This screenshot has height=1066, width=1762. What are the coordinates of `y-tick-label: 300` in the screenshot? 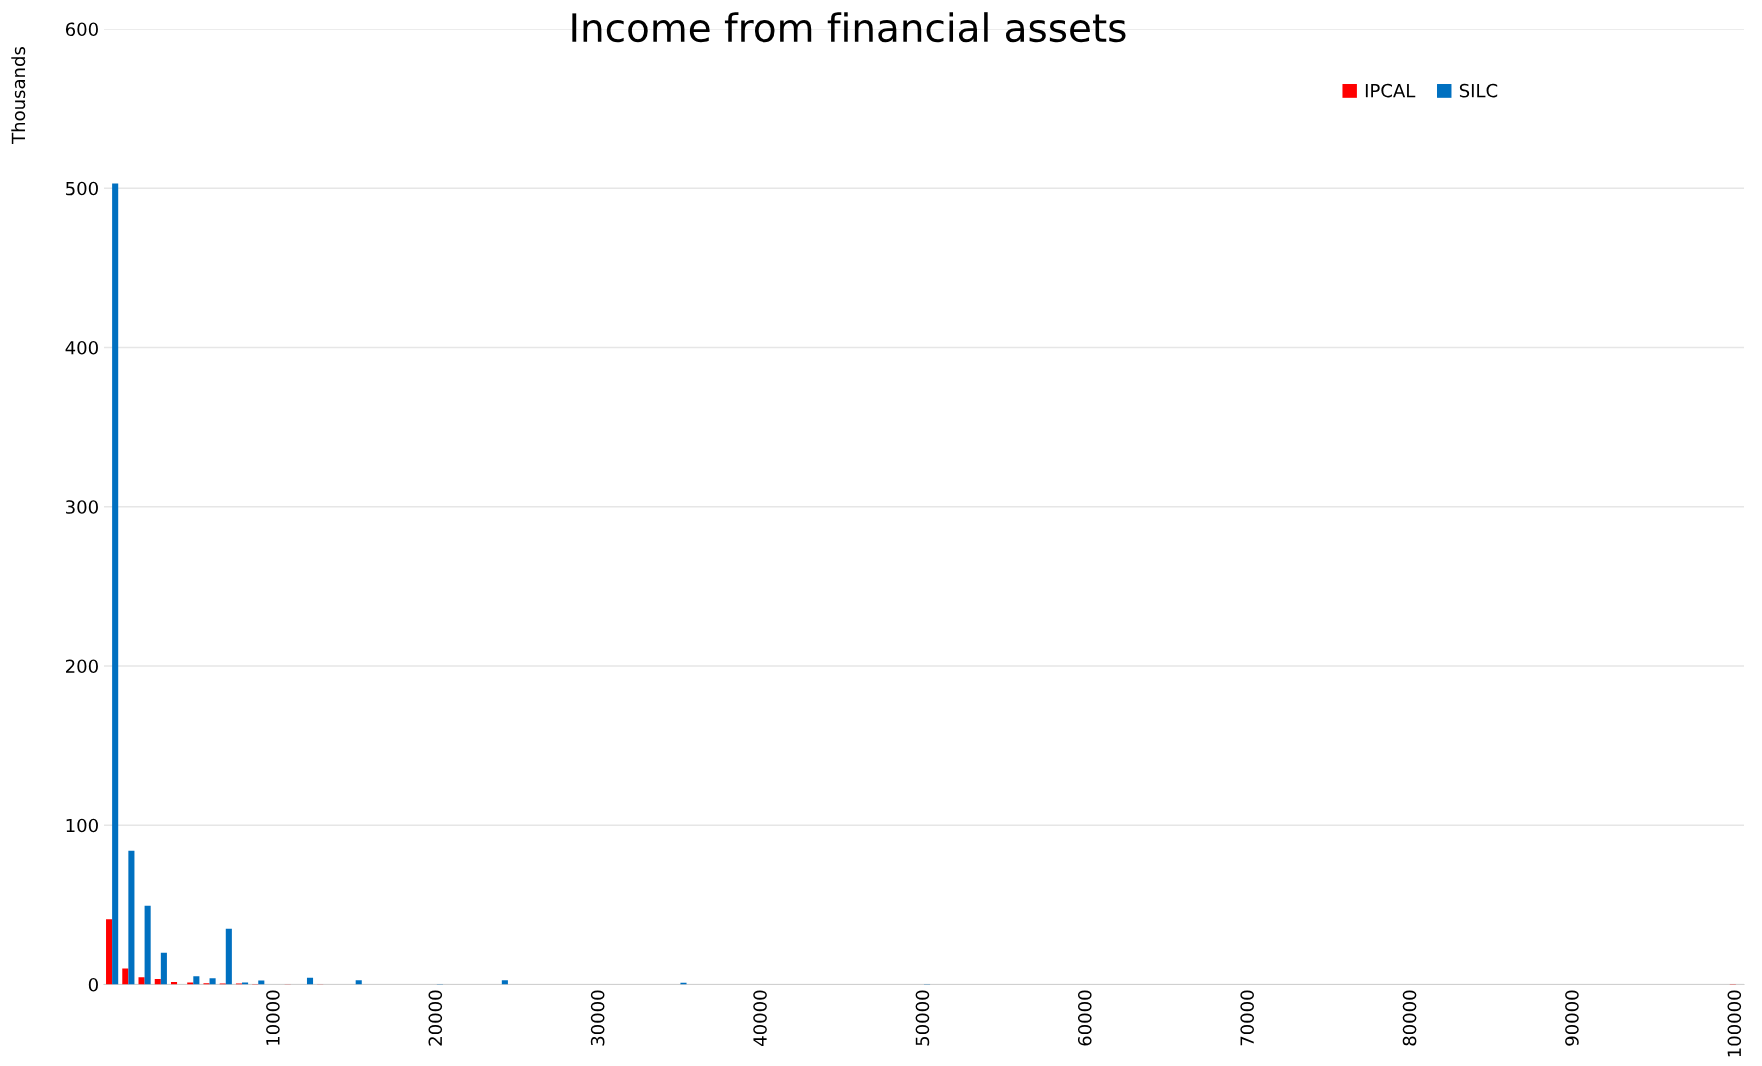 It's located at (82, 507).